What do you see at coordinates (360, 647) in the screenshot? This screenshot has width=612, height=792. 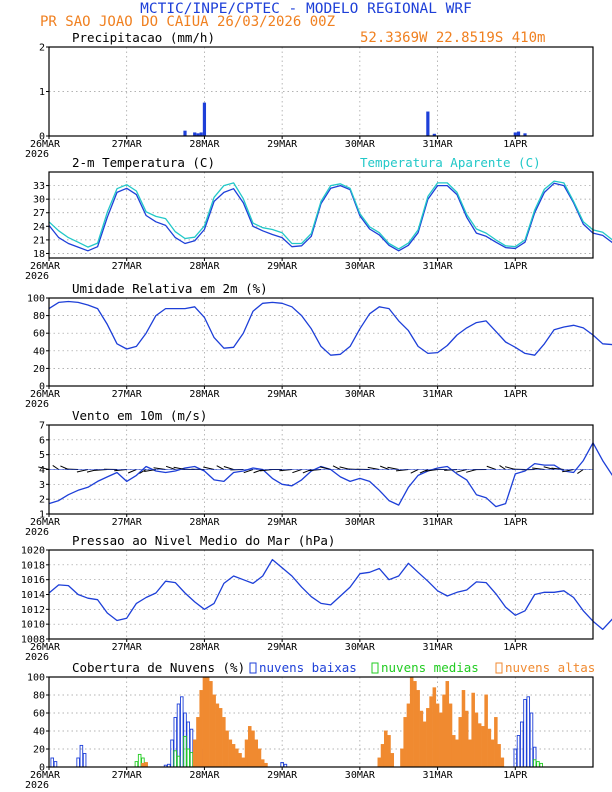 I see `x-tick-label: 30MAR` at bounding box center [360, 647].